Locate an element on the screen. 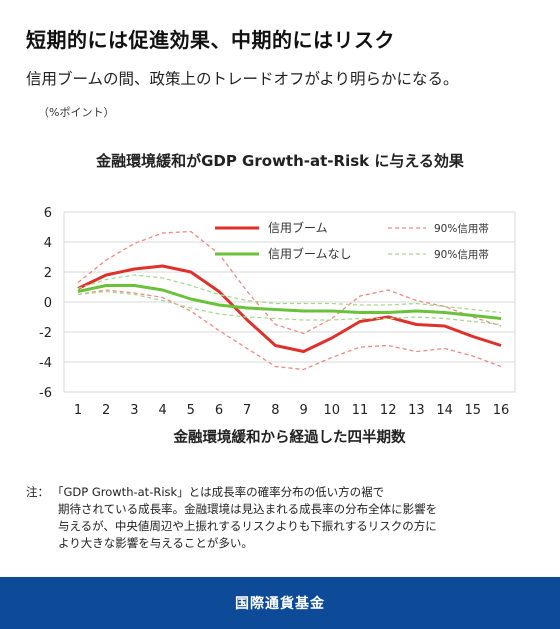  legend-label: 信用ブーム is located at coordinates (298, 227).